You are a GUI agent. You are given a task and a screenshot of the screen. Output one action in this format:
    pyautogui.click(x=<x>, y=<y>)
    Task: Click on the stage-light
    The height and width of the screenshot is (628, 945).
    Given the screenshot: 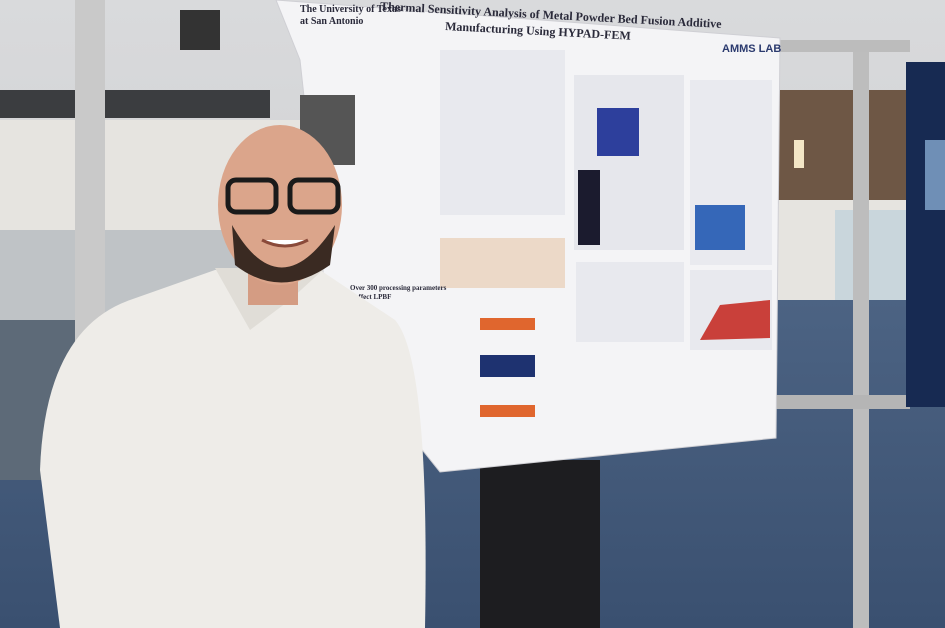 What is the action you would take?
    pyautogui.click(x=200, y=30)
    